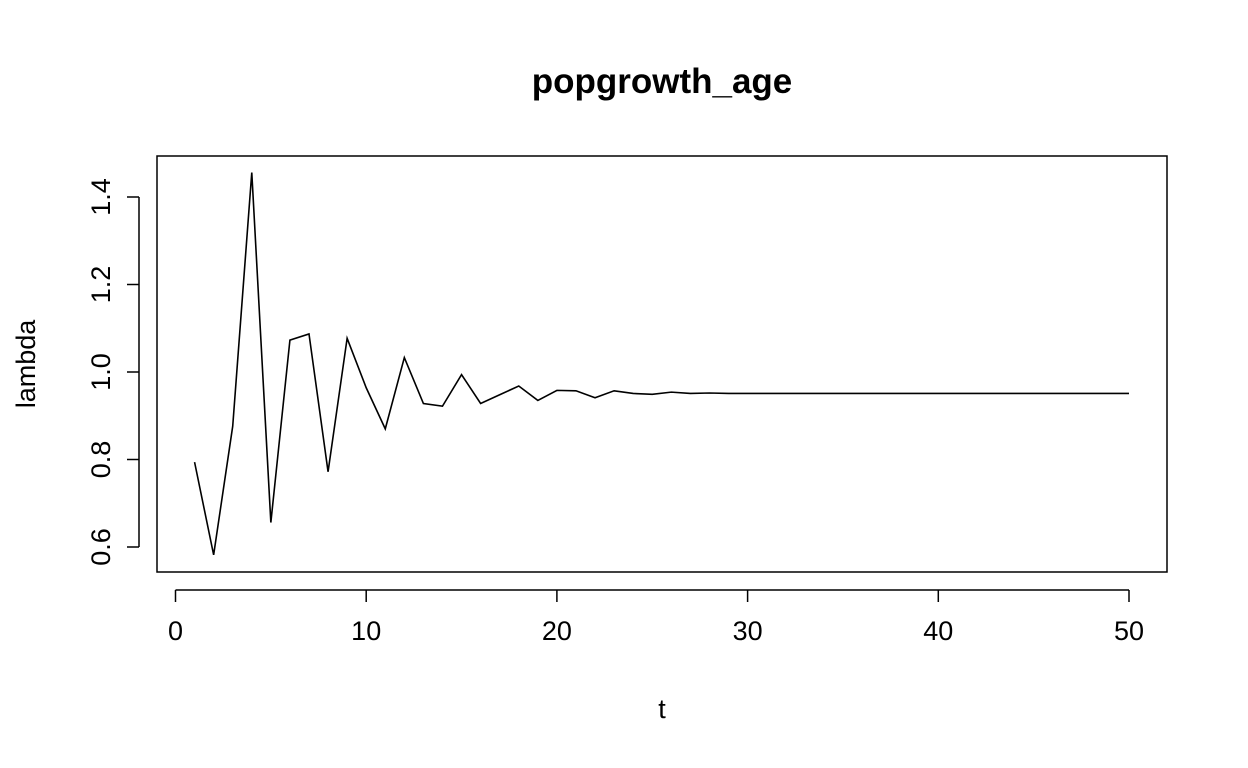 The image size is (1248, 768). What do you see at coordinates (175, 631) in the screenshot?
I see `x-tick-label: 0` at bounding box center [175, 631].